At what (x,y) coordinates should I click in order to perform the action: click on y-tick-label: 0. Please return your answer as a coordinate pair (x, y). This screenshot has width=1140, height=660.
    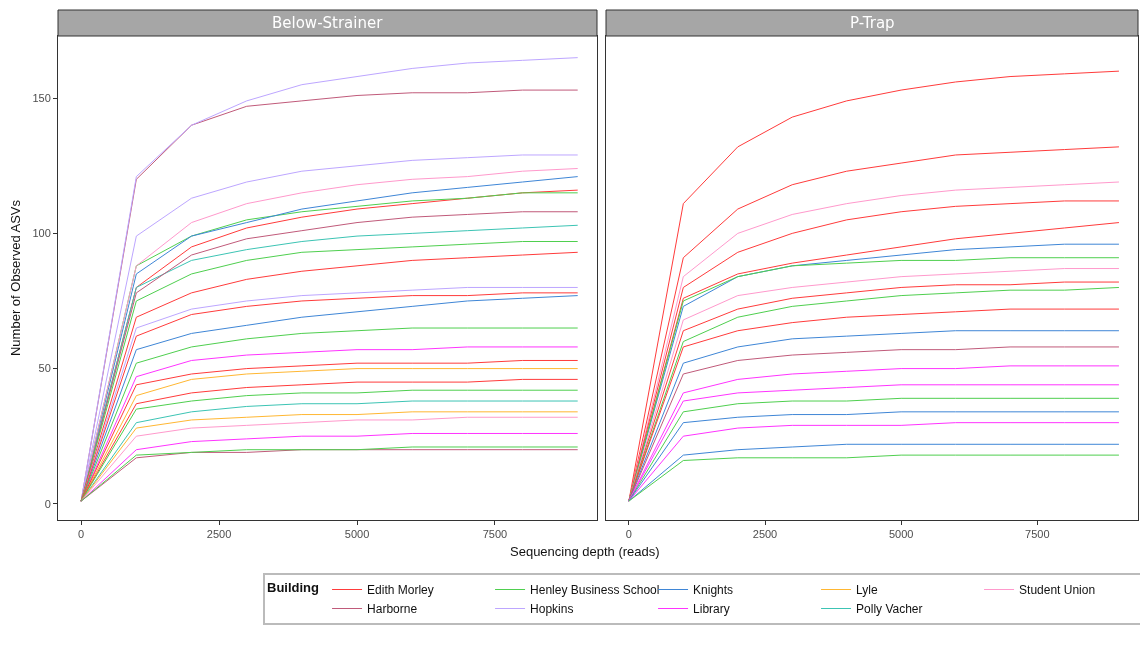
    Looking at the image, I should click on (47, 503).